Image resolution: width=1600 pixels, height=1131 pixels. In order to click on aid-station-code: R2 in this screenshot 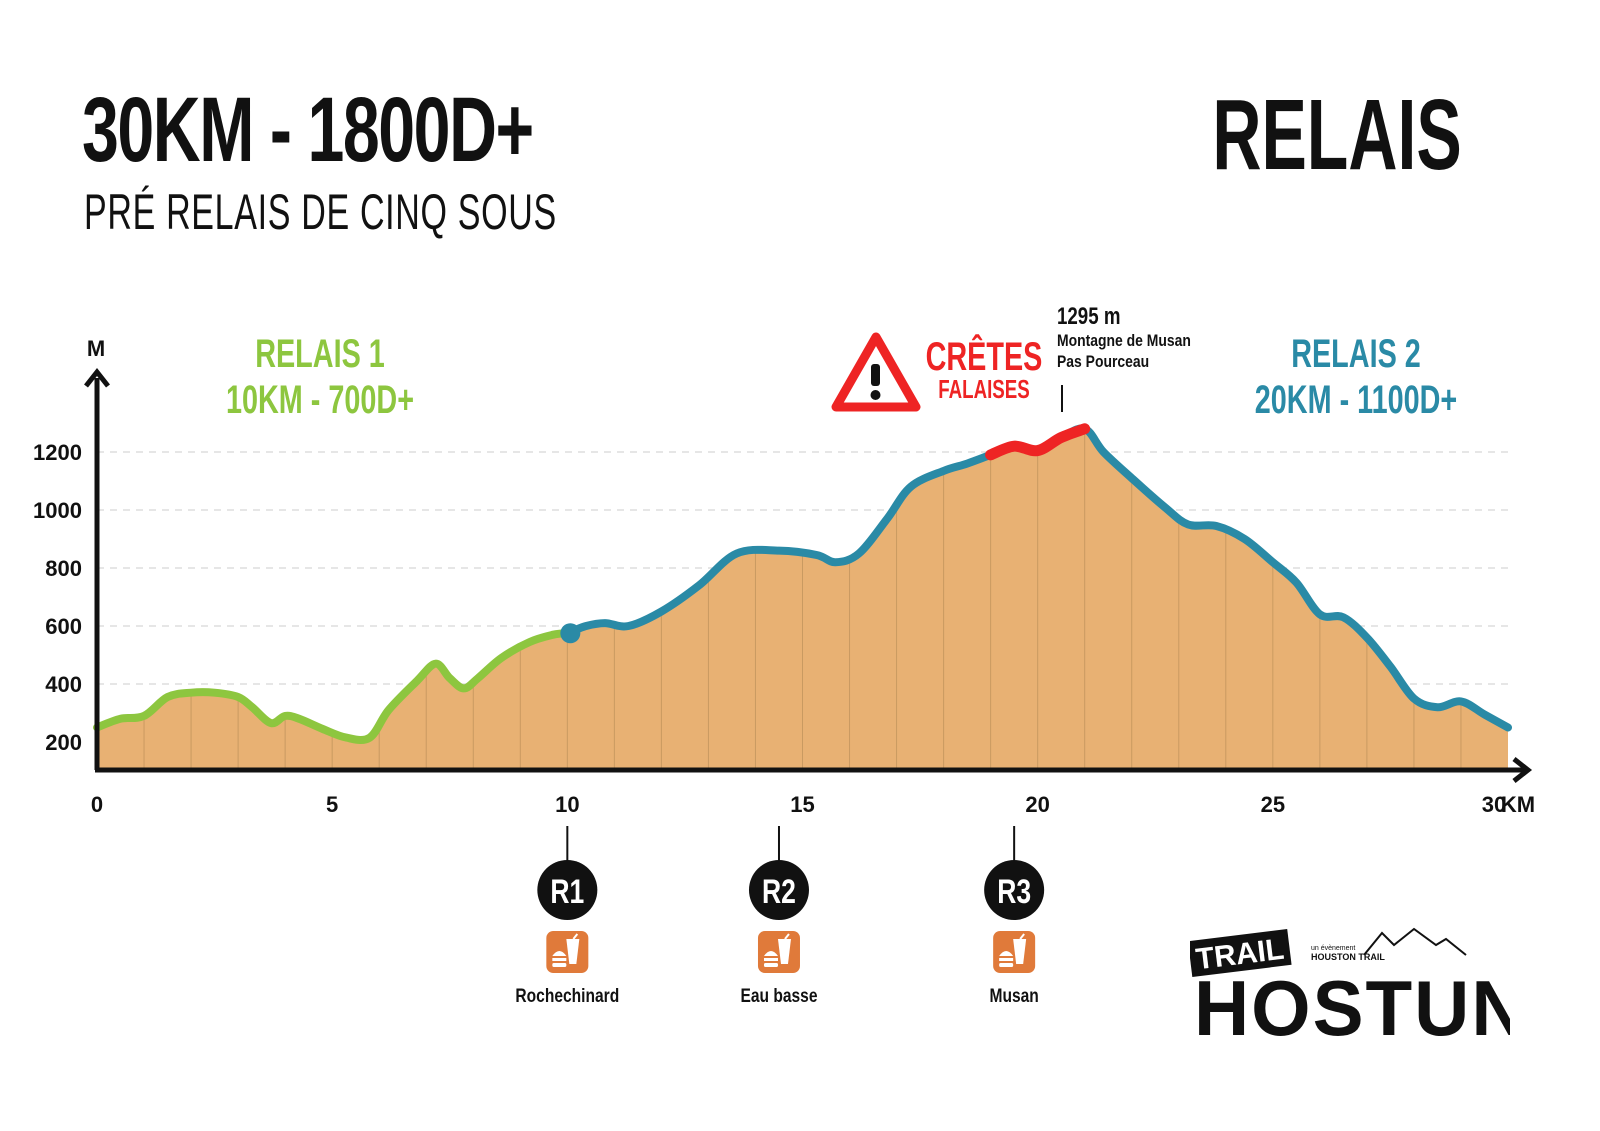, I will do `click(779, 892)`.